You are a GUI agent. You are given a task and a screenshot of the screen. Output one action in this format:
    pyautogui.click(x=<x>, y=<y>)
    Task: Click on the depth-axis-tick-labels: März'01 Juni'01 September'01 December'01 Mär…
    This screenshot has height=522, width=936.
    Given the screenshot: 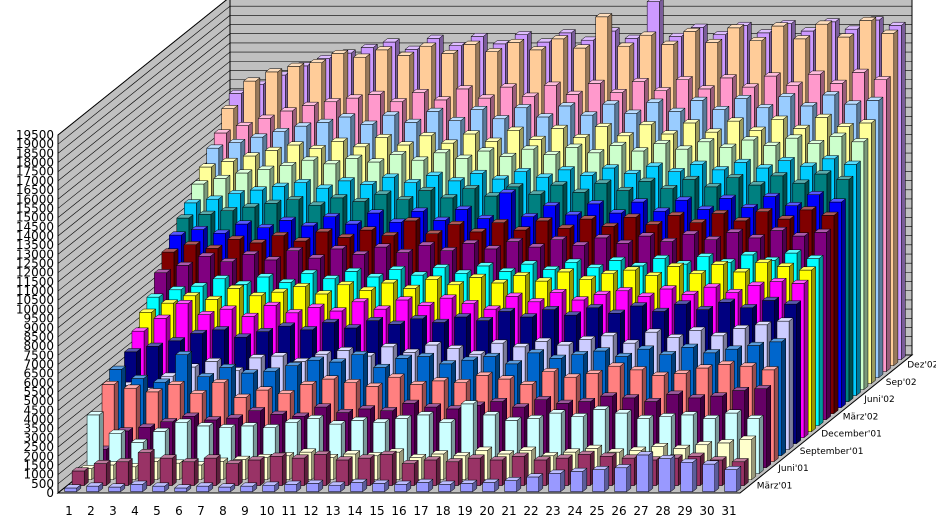 What is the action you would take?
    pyautogui.click(x=846, y=426)
    